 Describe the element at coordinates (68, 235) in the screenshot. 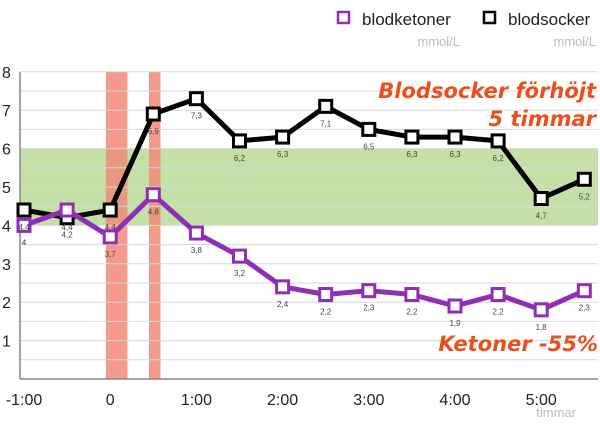

I see `data-label-blodsocker: 4,2` at that location.